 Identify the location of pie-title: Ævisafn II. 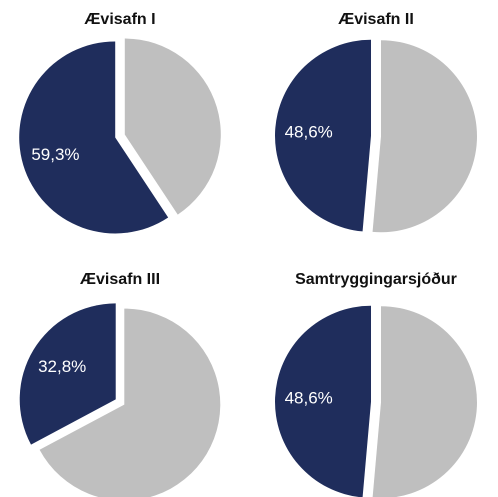
(376, 19).